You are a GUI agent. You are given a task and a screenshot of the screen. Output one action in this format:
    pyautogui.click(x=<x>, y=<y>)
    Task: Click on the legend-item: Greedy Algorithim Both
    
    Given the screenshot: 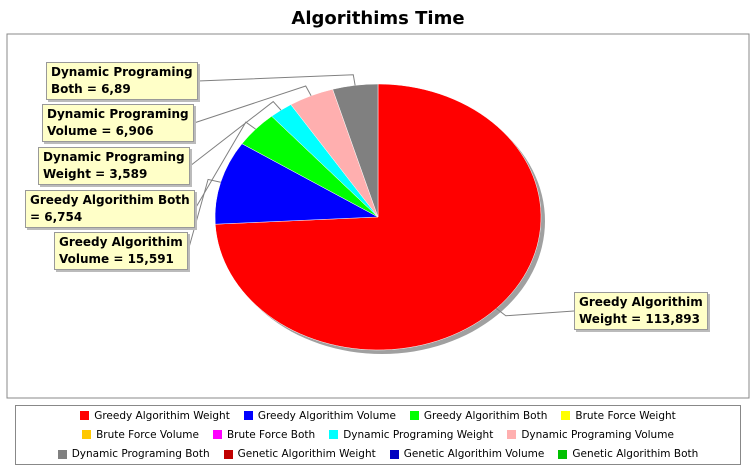 What is the action you would take?
    pyautogui.click(x=478, y=415)
    